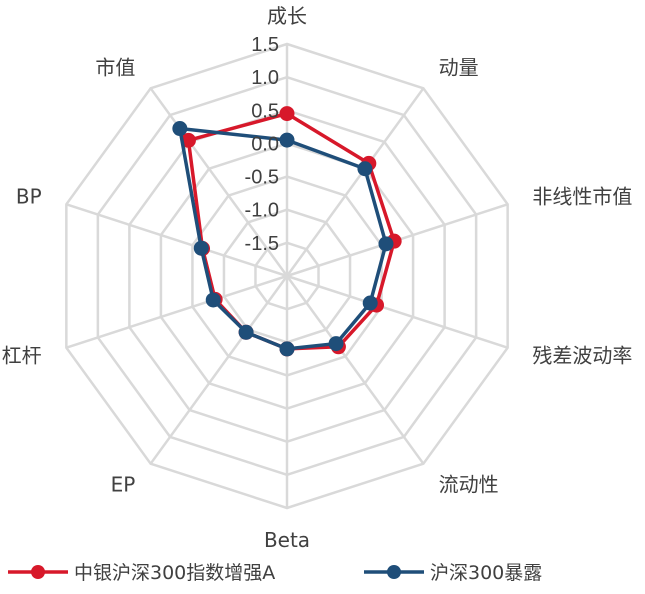 This screenshot has height=594, width=645. Describe the element at coordinates (262, 211) in the screenshot. I see `tick-label: -1.0` at that location.